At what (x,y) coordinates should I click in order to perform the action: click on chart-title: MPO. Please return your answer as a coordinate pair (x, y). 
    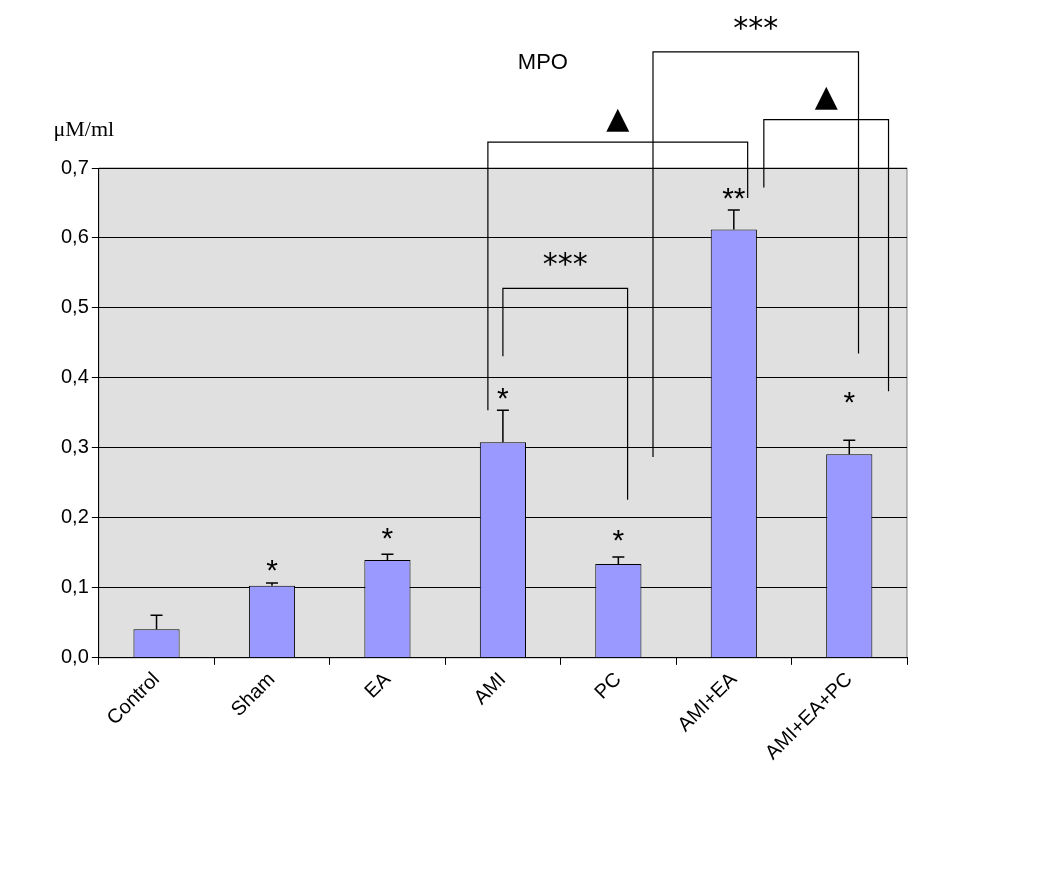
    Looking at the image, I should click on (542, 62).